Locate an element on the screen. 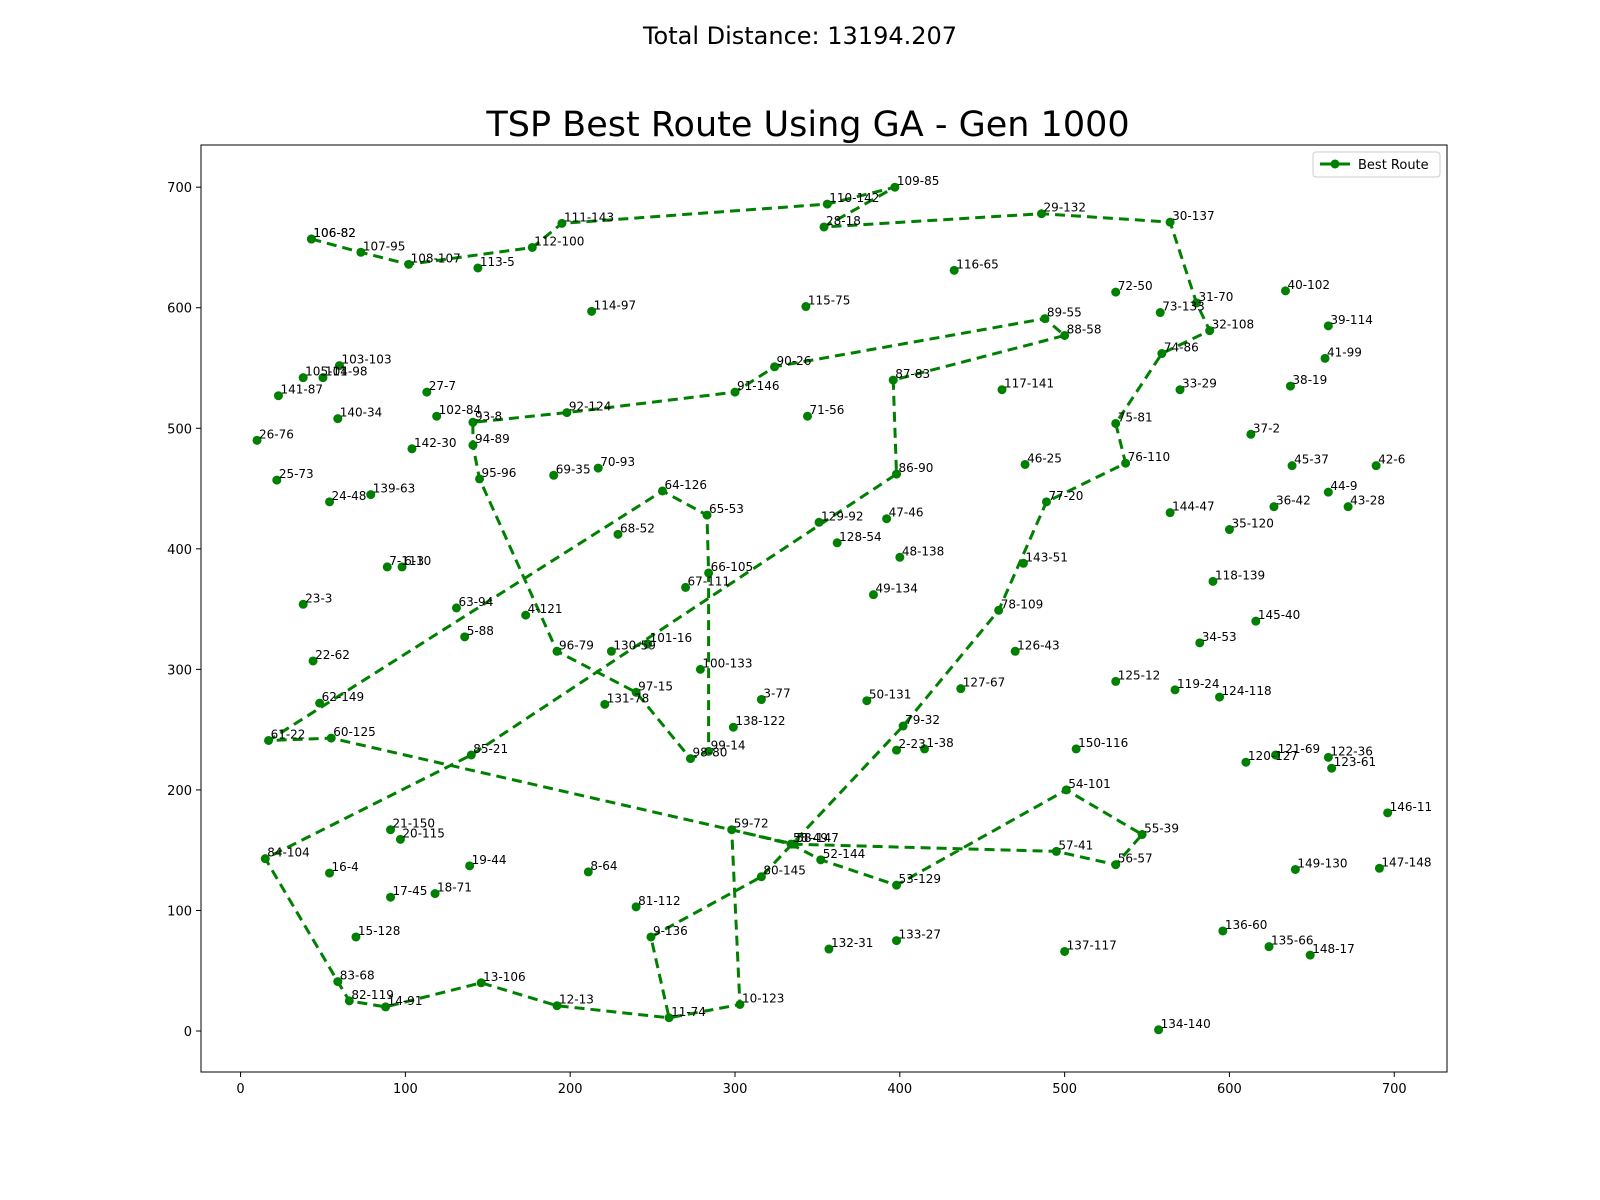 The height and width of the screenshot is (1200, 1600). point-label: 146-11 is located at coordinates (1411, 807).